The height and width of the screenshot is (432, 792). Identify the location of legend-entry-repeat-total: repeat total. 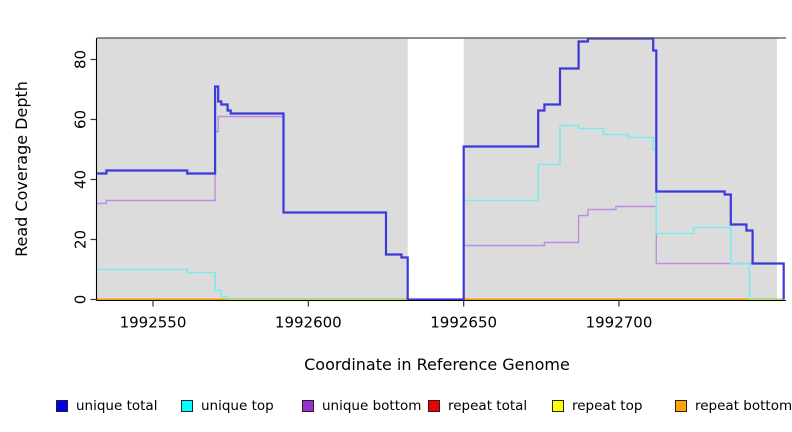
(477, 406).